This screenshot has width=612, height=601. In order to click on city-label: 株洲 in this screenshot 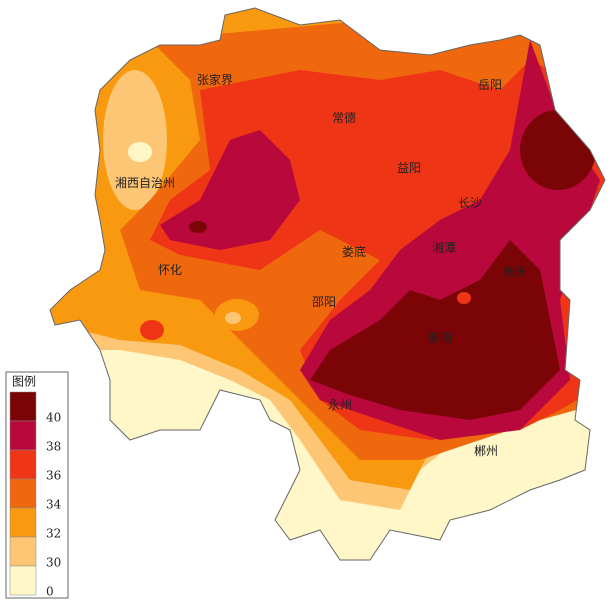, I will do `click(515, 271)`.